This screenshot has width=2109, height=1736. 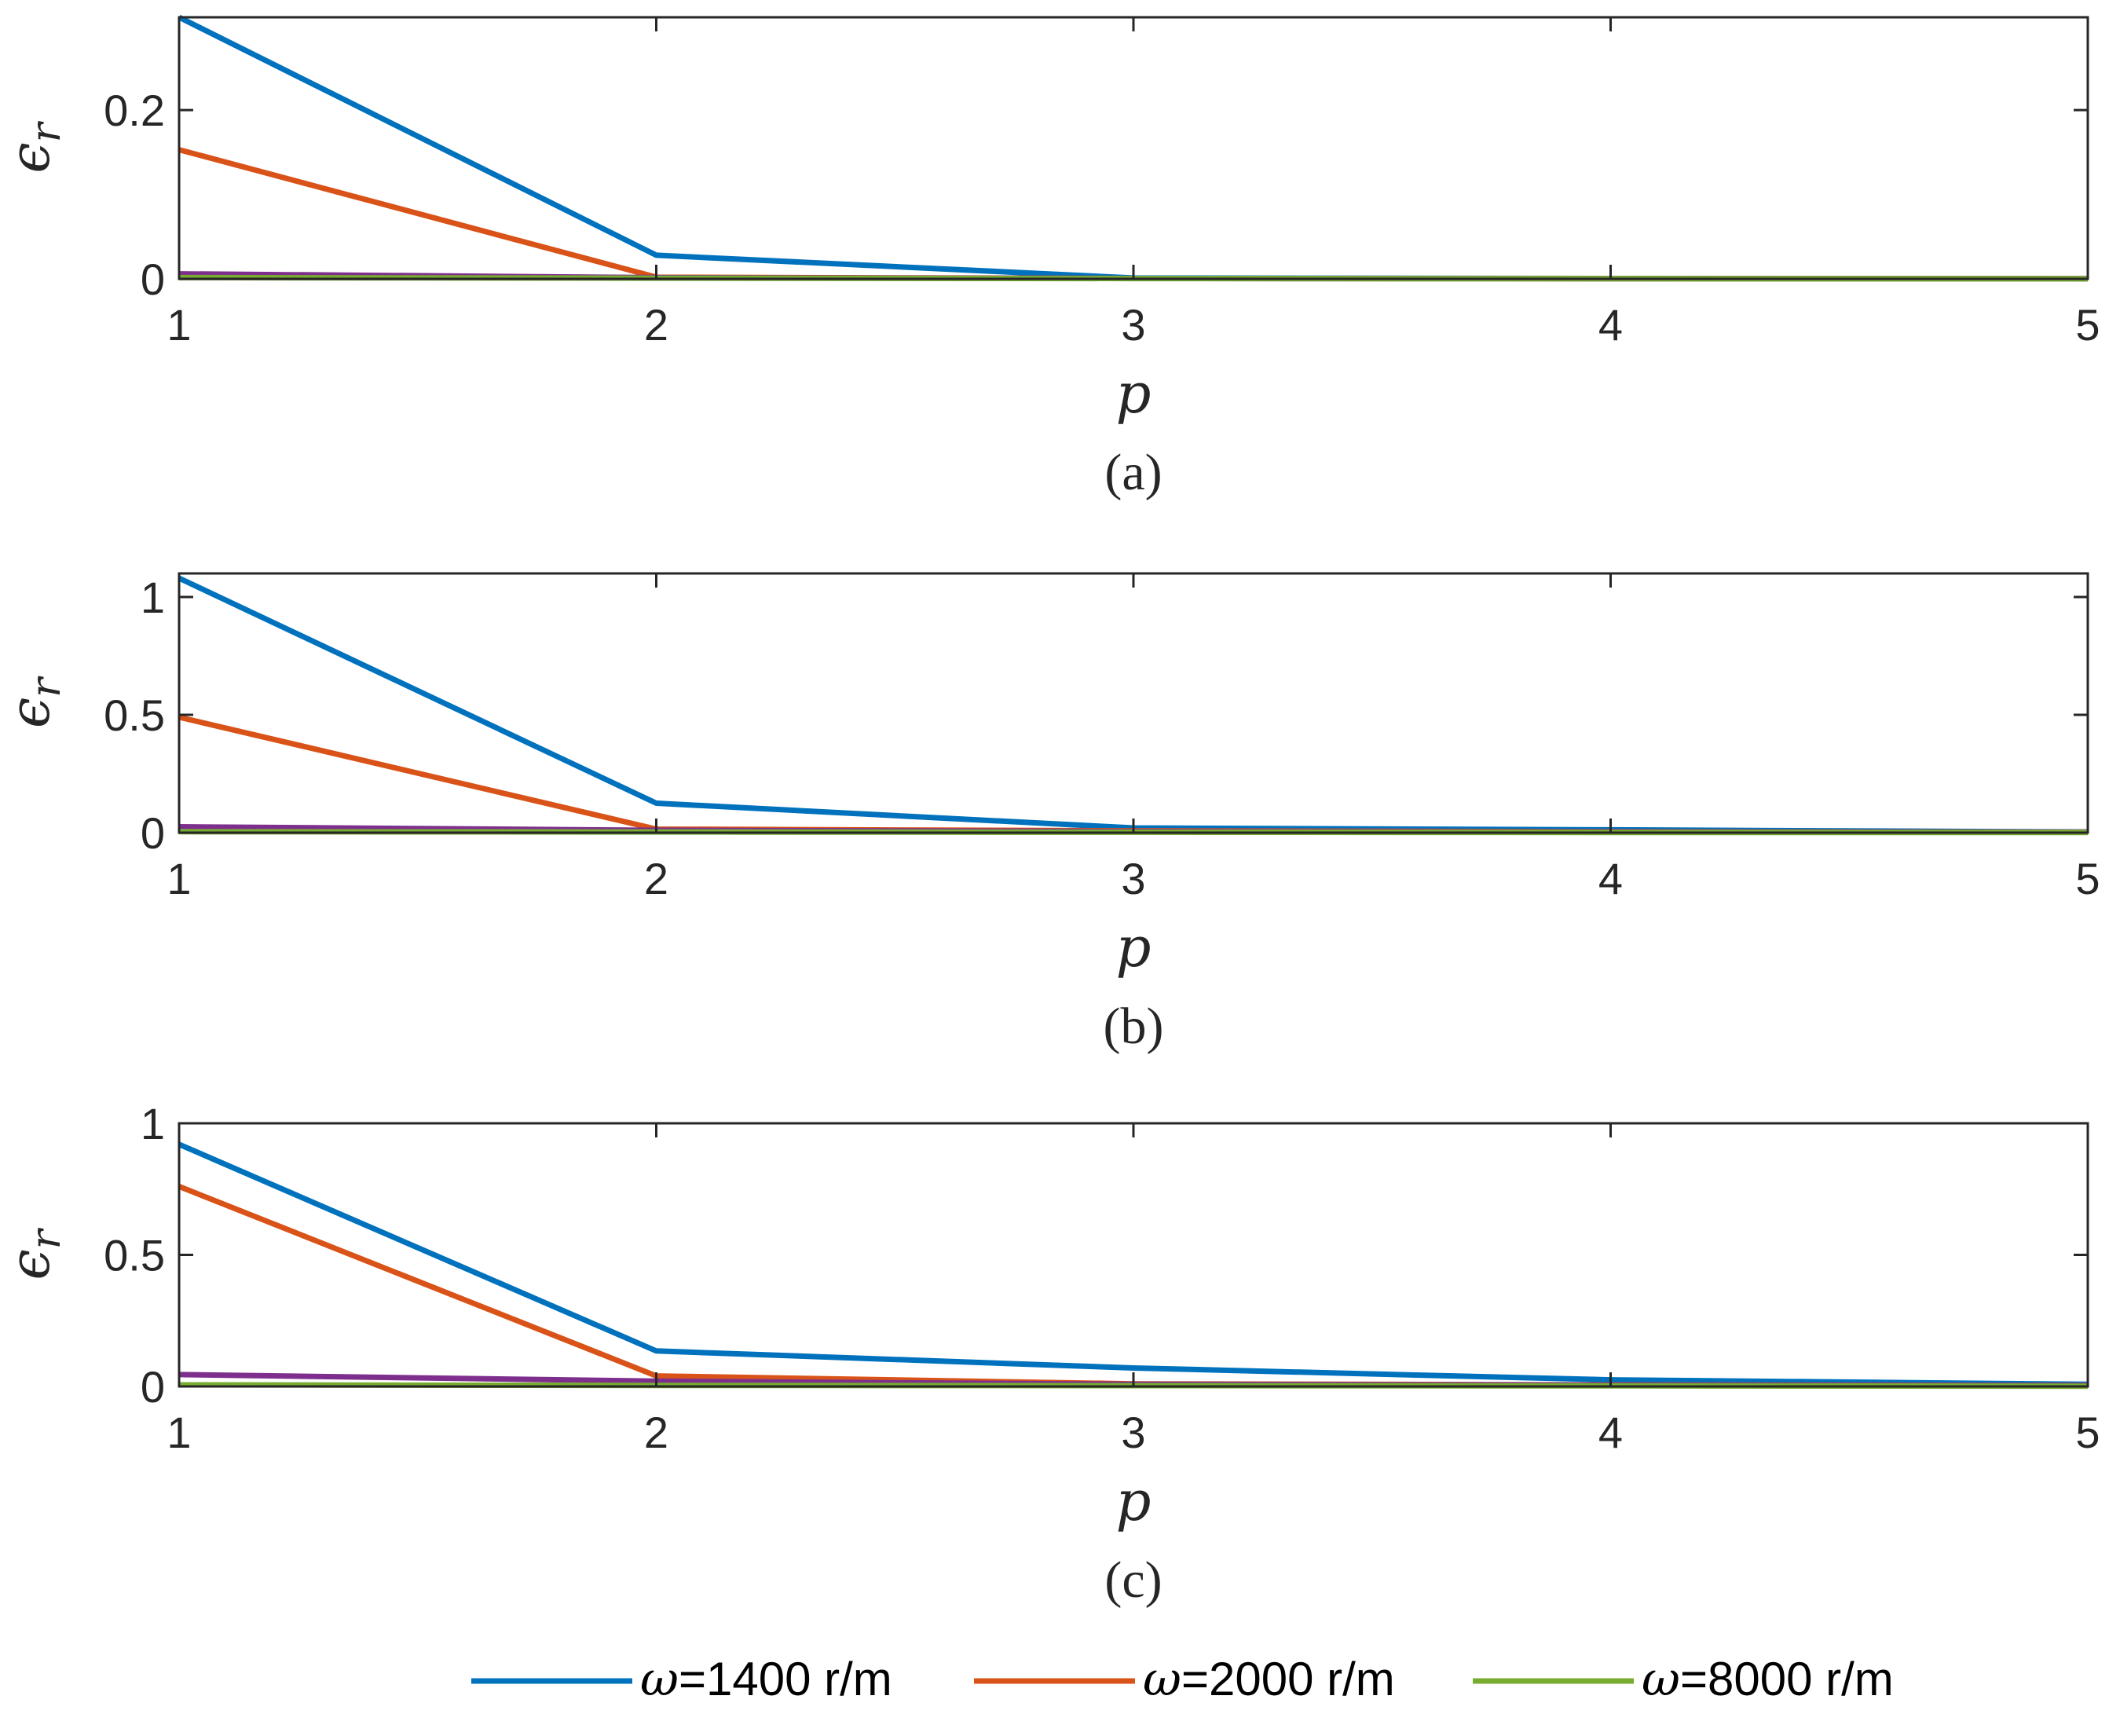 What do you see at coordinates (1133, 472) in the screenshot?
I see `panel-label: (a)` at bounding box center [1133, 472].